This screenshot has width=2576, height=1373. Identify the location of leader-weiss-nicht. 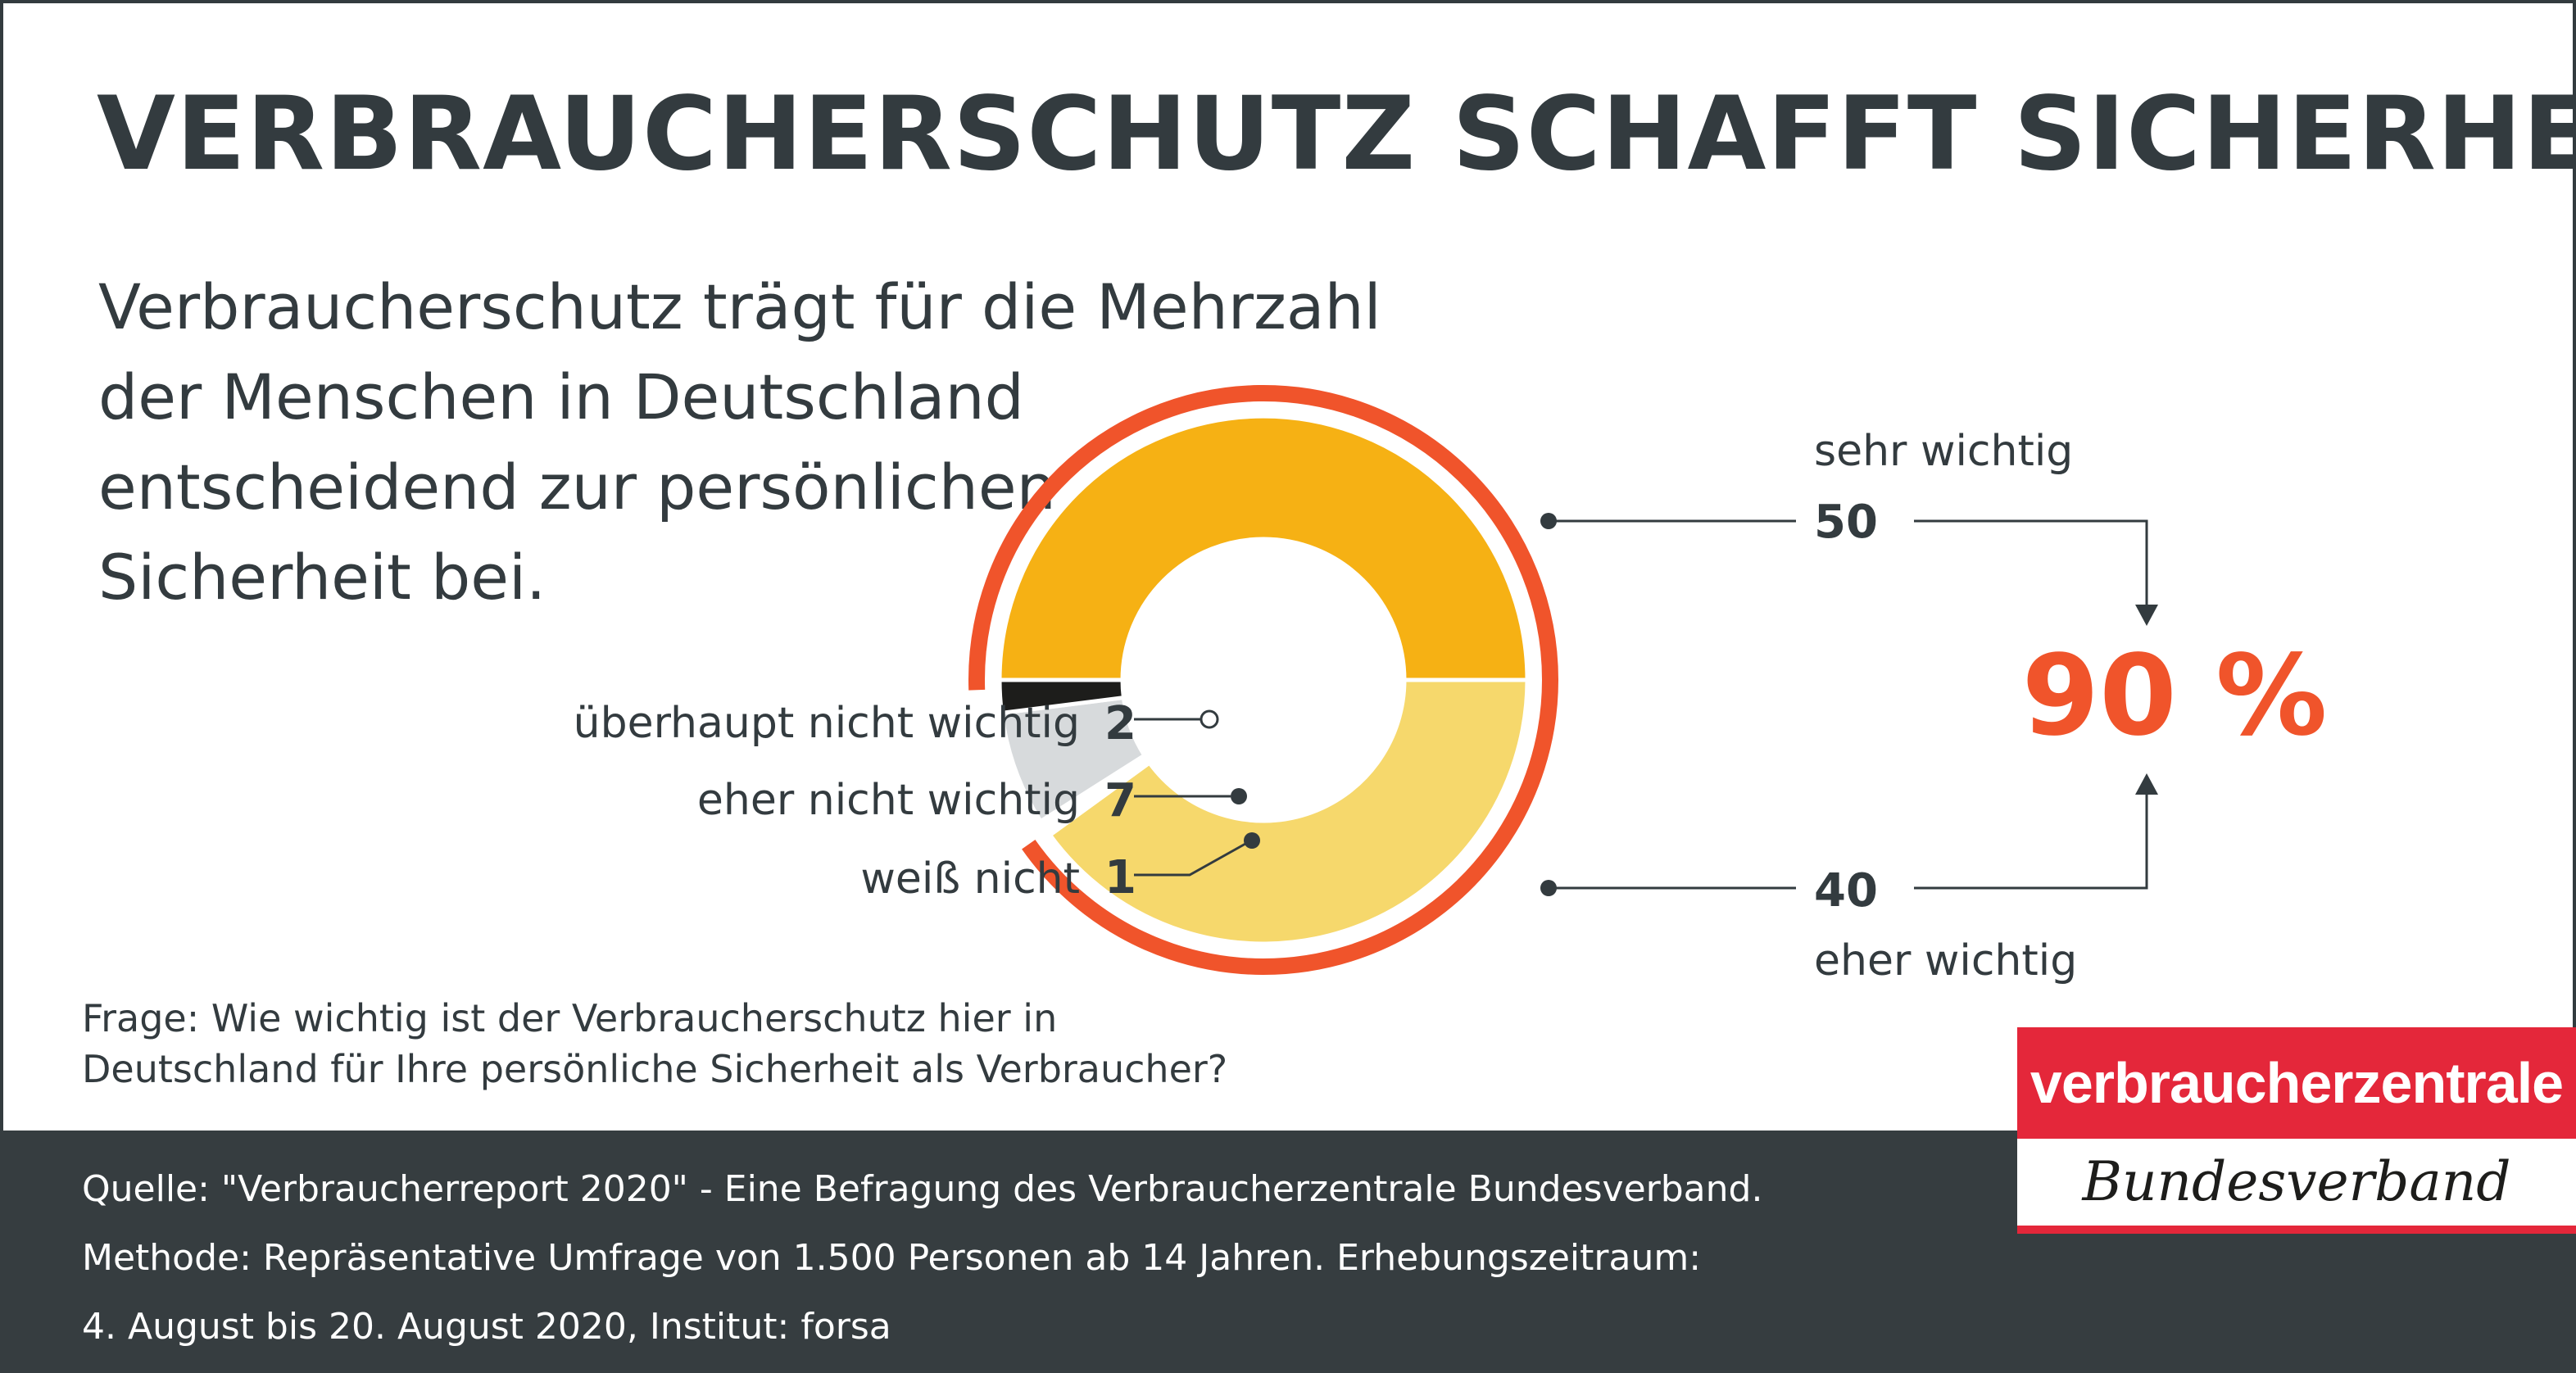
(1190, 859).